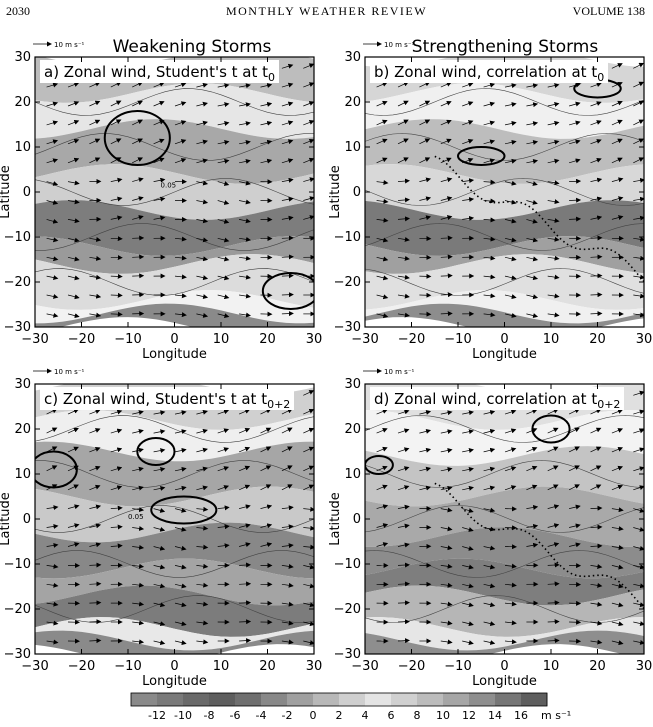 The image size is (653, 727). What do you see at coordinates (157, 715) in the screenshot?
I see `colorbar-tick-label: -12` at bounding box center [157, 715].